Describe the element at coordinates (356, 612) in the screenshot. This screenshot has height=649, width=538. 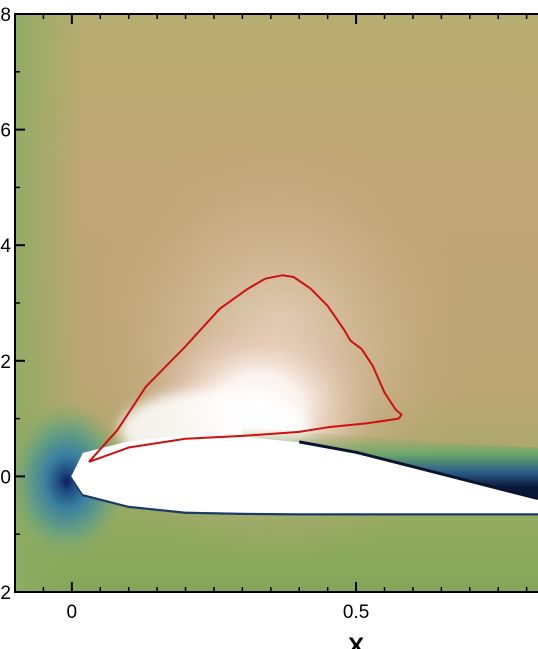
I see `x-tick-label: 0.5` at that location.